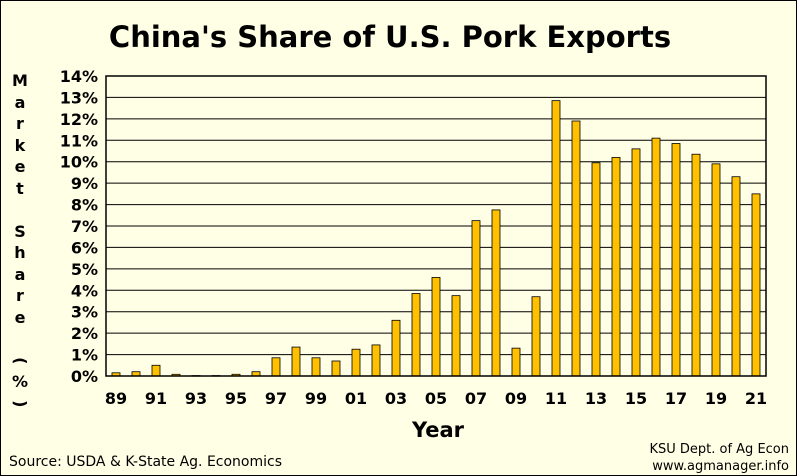 The image size is (797, 476). Describe the element at coordinates (719, 458) in the screenshot. I see `credit-note: KSU Dept. of Ag Econ www.agmanager.info` at that location.